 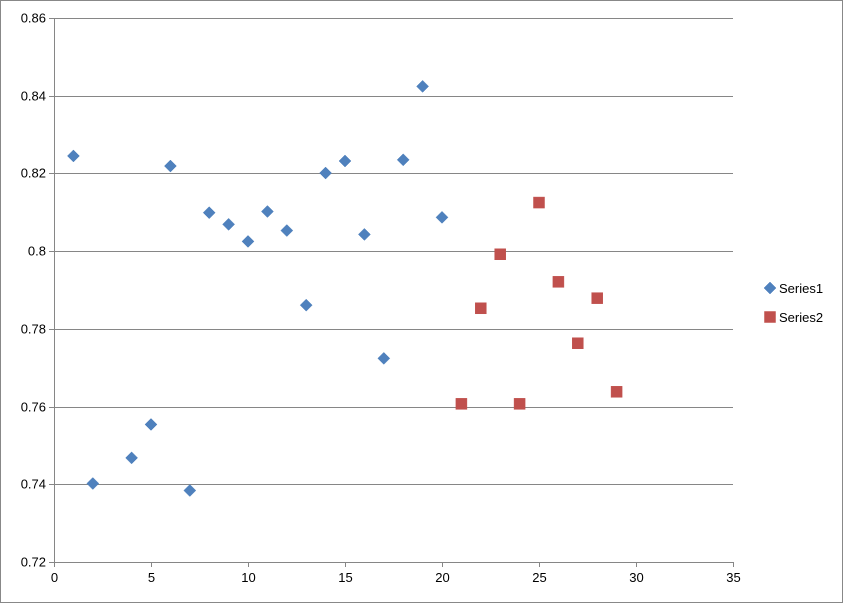 What do you see at coordinates (793, 303) in the screenshot?
I see `legend: Series1 Series2` at bounding box center [793, 303].